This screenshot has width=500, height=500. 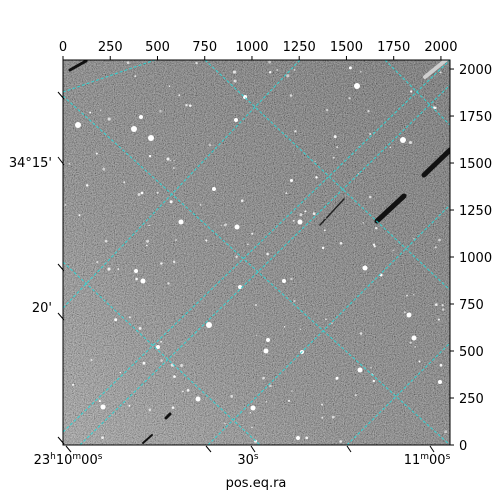 I want to click on right-y-axis: 0 250 500 750 1000 1250 1500 1750 2000, so click(x=471, y=258).